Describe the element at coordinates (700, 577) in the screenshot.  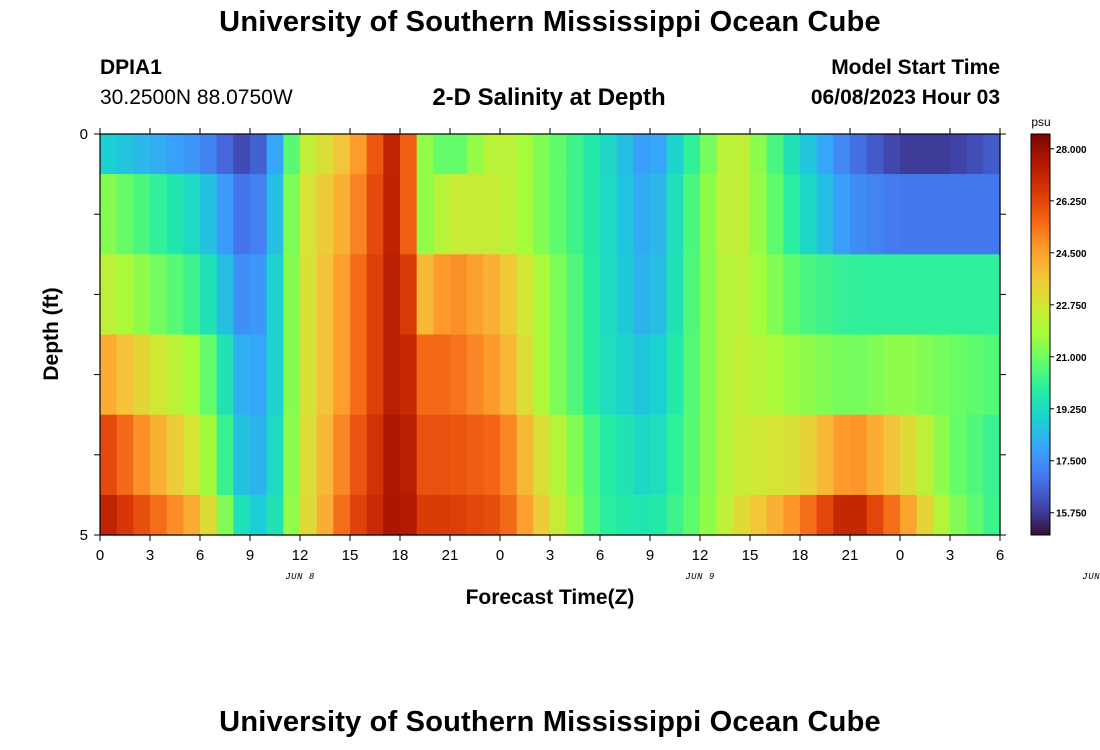
I see `x-date-label: JUN 9` at that location.